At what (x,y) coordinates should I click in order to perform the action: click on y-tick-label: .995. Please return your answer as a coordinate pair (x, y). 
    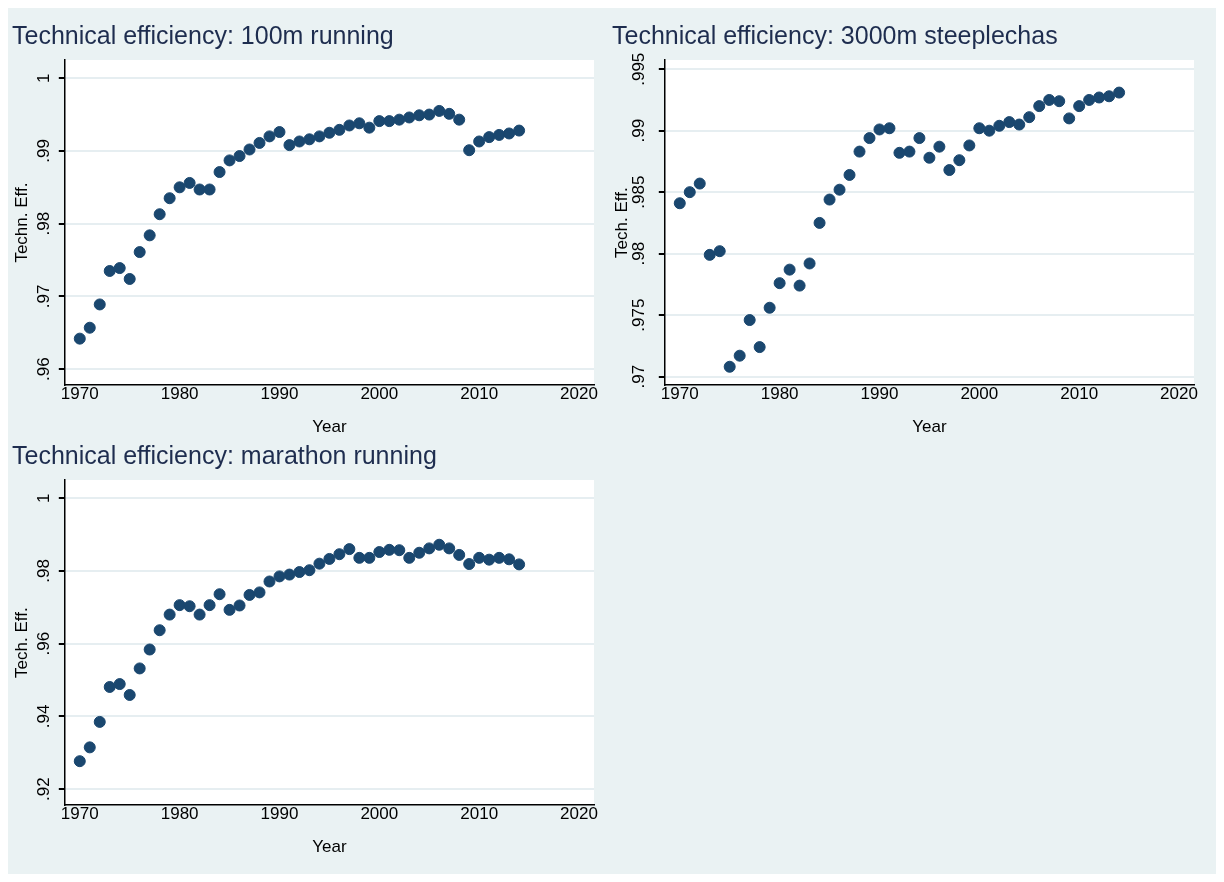
    Looking at the image, I should click on (638, 69).